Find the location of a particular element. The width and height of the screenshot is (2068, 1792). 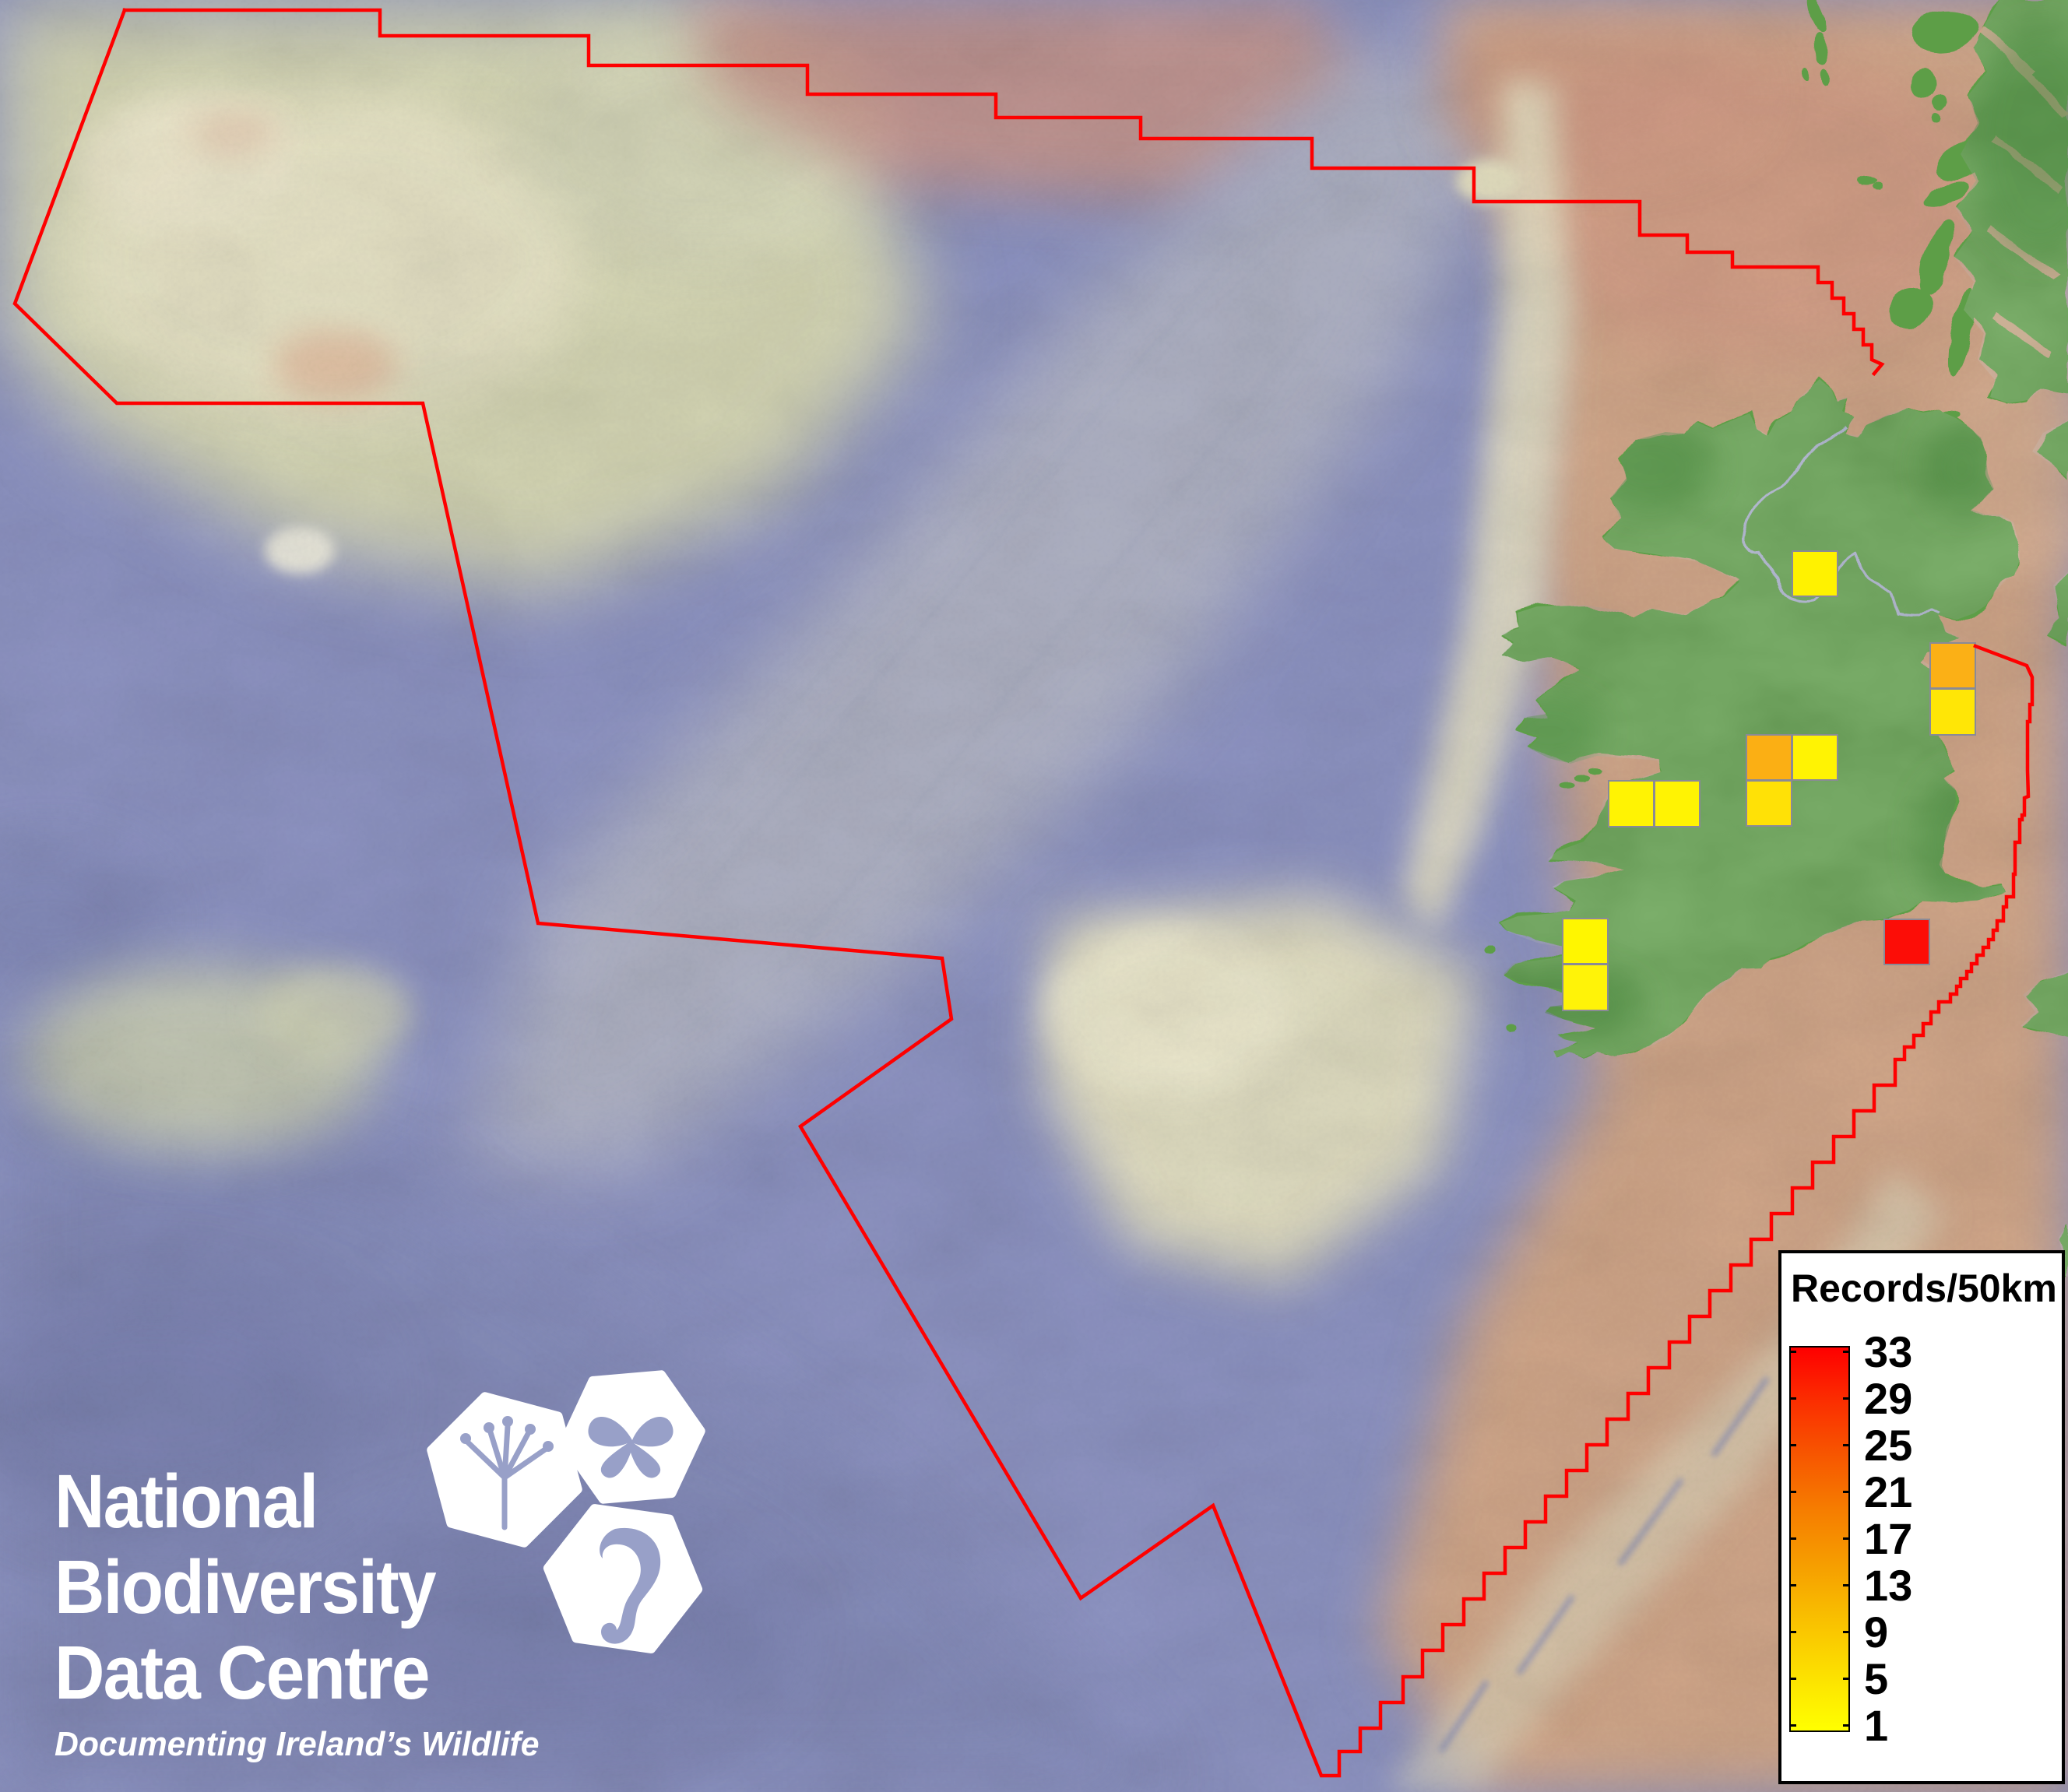

plant-umbel-icon is located at coordinates (507, 1473).